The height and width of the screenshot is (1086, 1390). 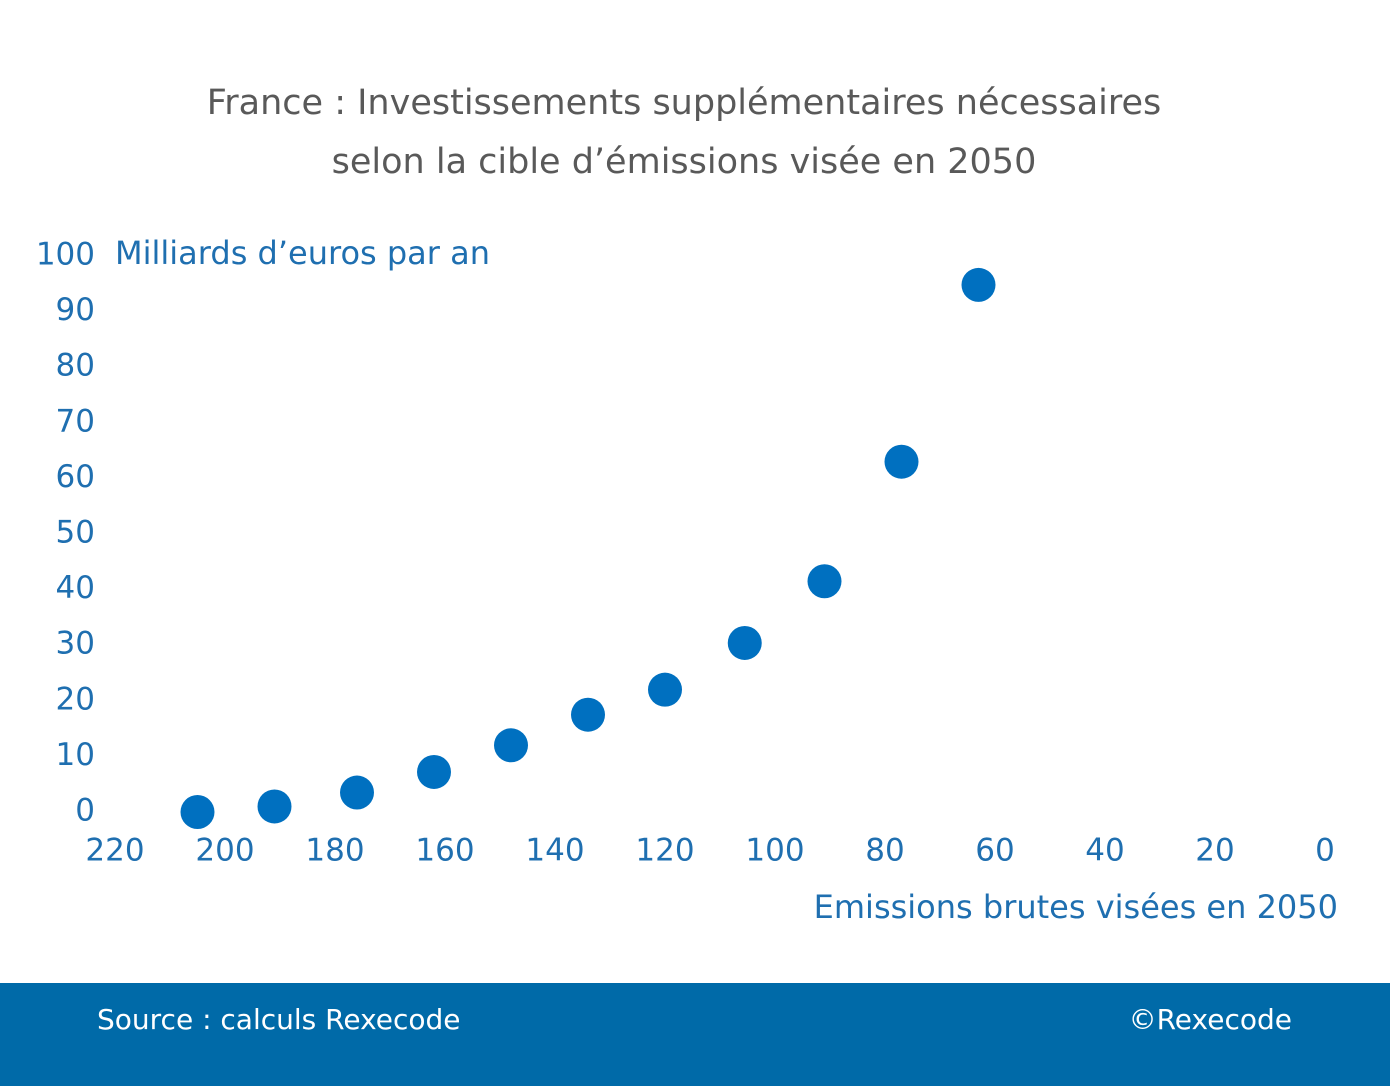 I want to click on x-tick-label: 40, so click(x=1104, y=851).